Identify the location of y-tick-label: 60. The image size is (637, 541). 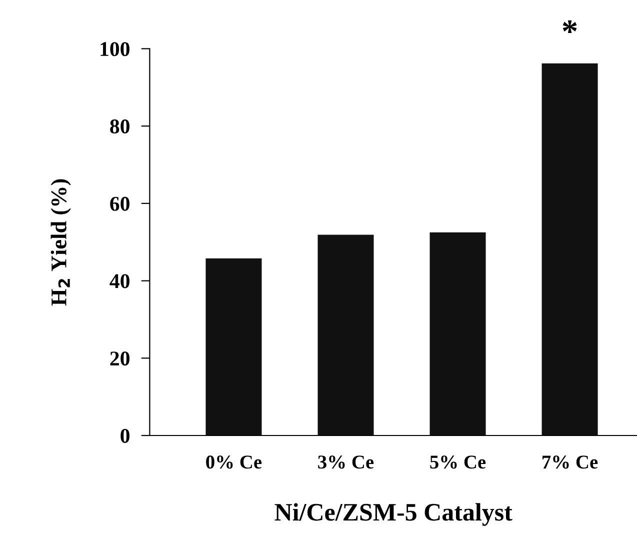
(120, 203).